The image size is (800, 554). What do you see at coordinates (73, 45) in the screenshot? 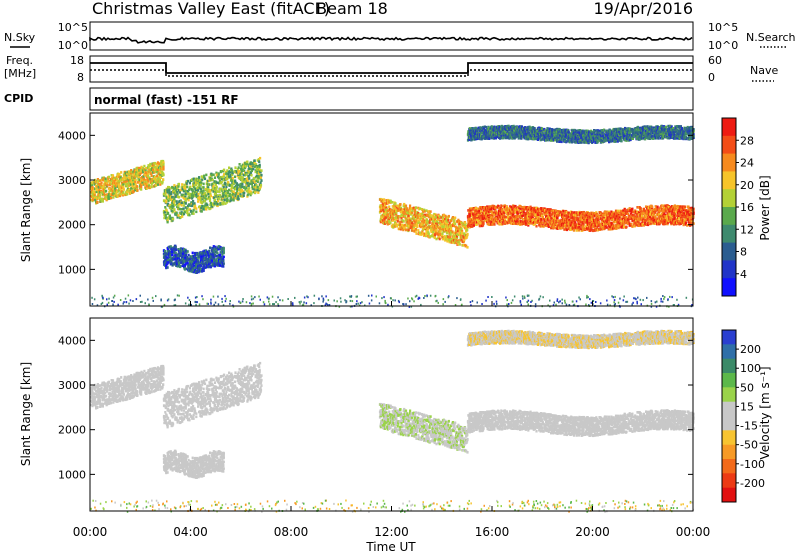
I see `noise-tick-bottom: 10^0` at bounding box center [73, 45].